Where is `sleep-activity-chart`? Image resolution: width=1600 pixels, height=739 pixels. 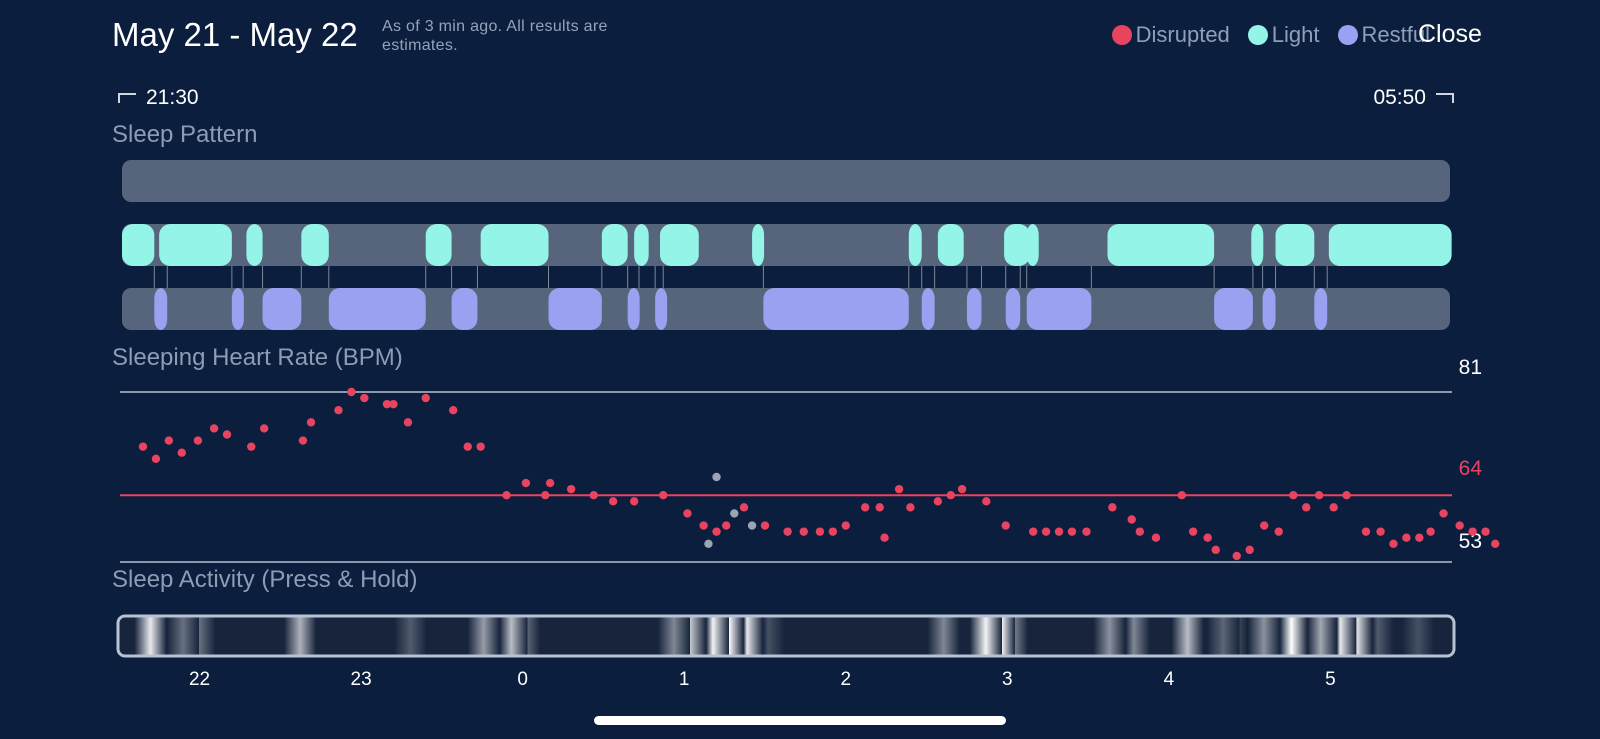
sleep-activity-chart is located at coordinates (786, 636).